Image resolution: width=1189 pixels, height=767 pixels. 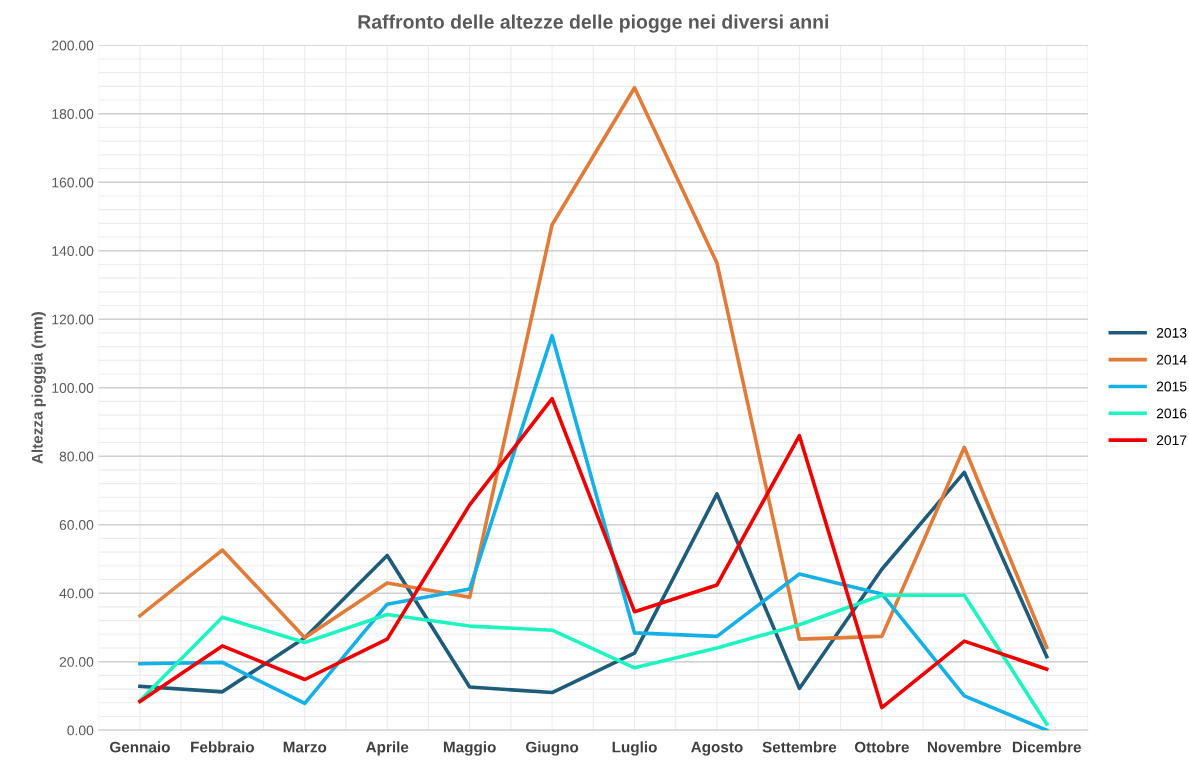 I want to click on y-tick-label: 60.00, so click(x=76, y=525).